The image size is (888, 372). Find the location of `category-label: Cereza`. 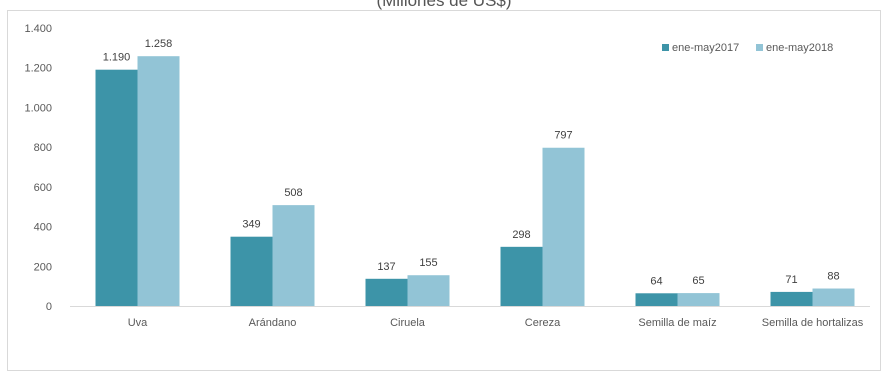

category-label: Cereza is located at coordinates (543, 323).